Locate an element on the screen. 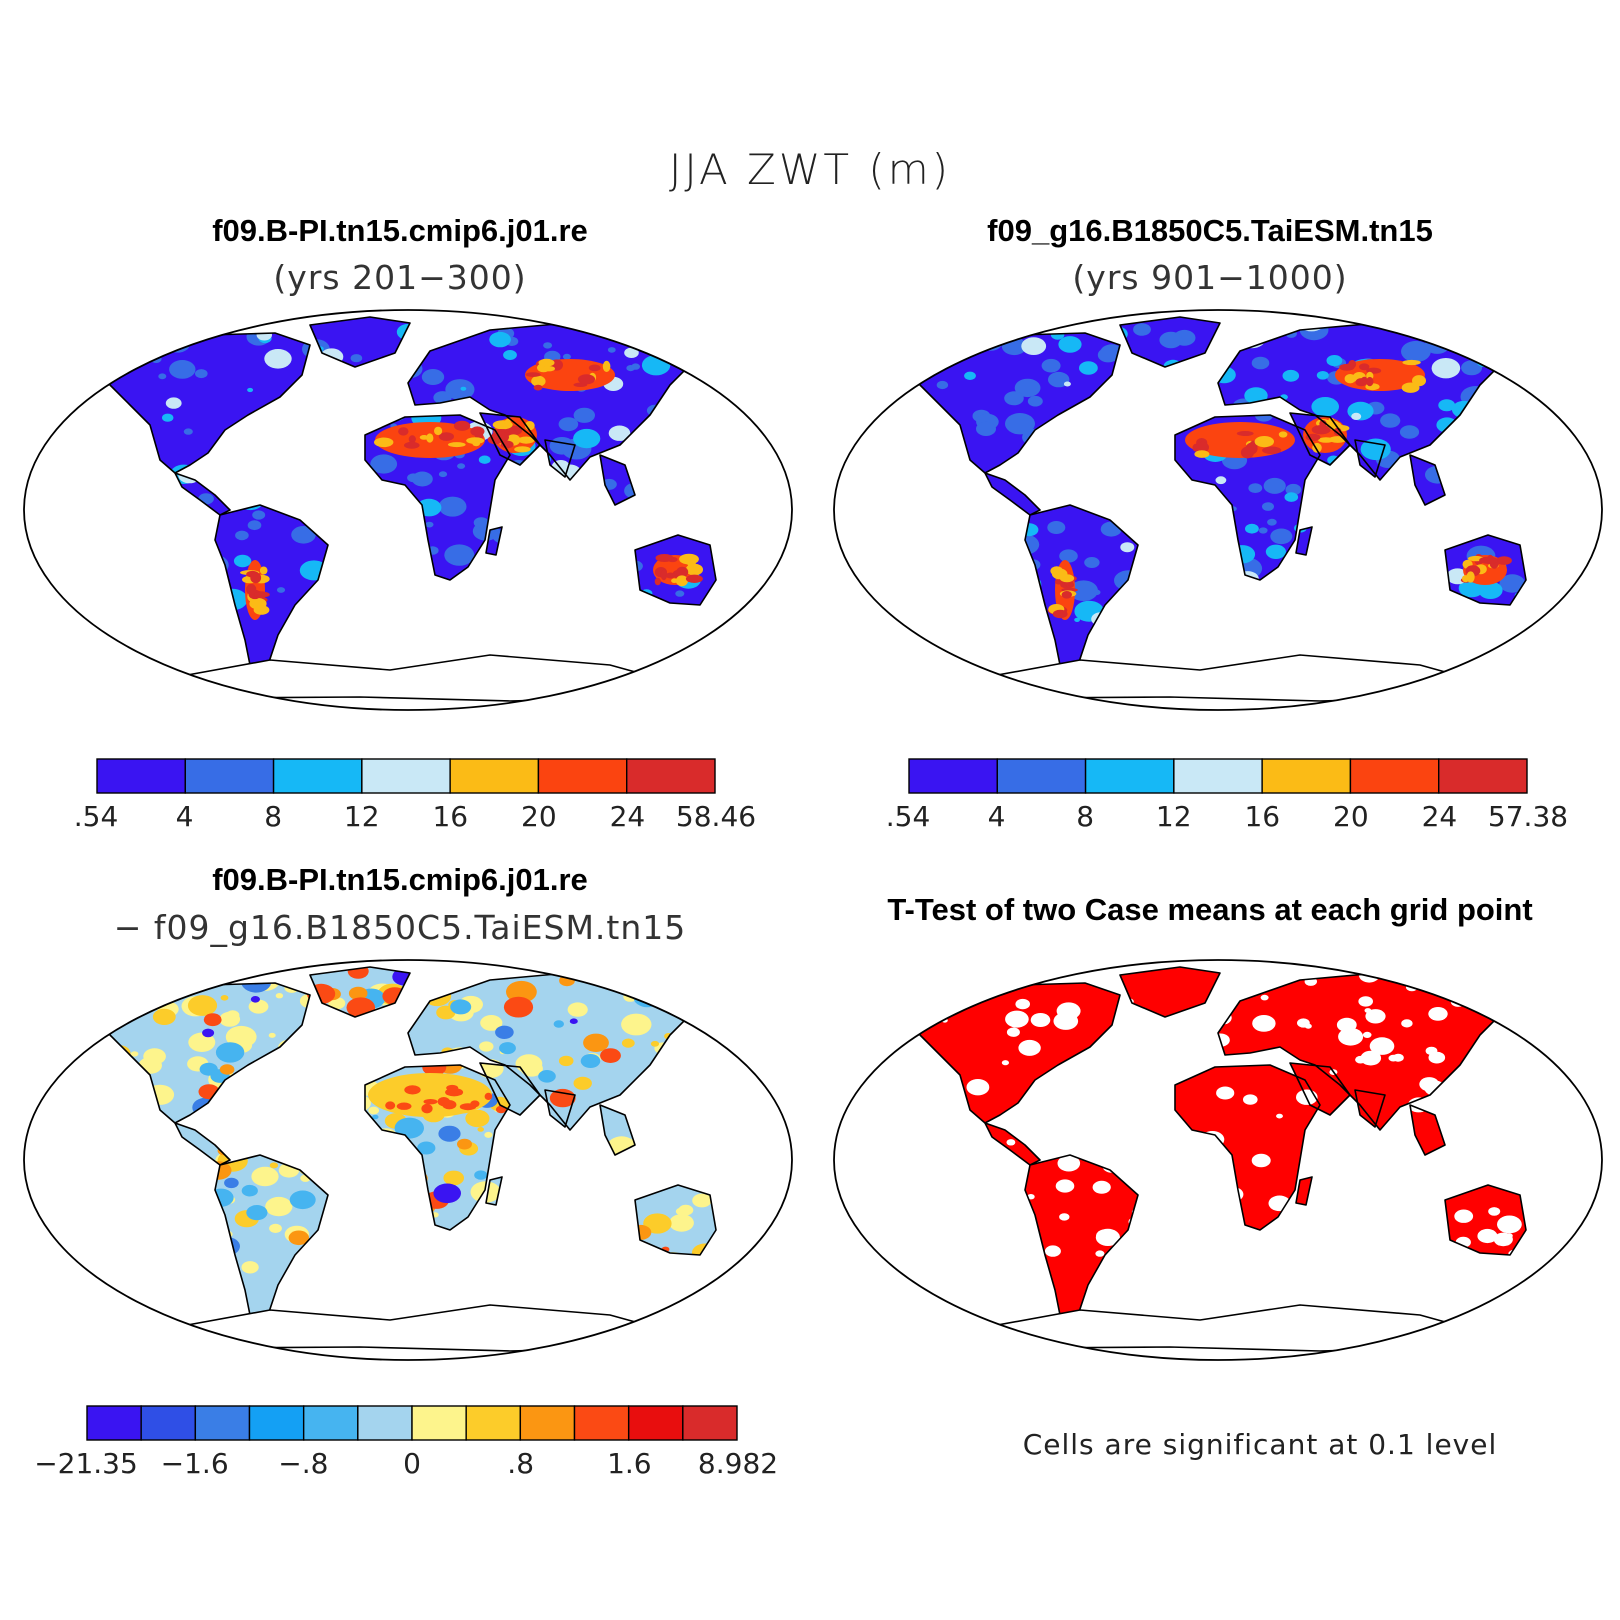  colorbar-tick-label: −21.35 is located at coordinates (86, 1463).